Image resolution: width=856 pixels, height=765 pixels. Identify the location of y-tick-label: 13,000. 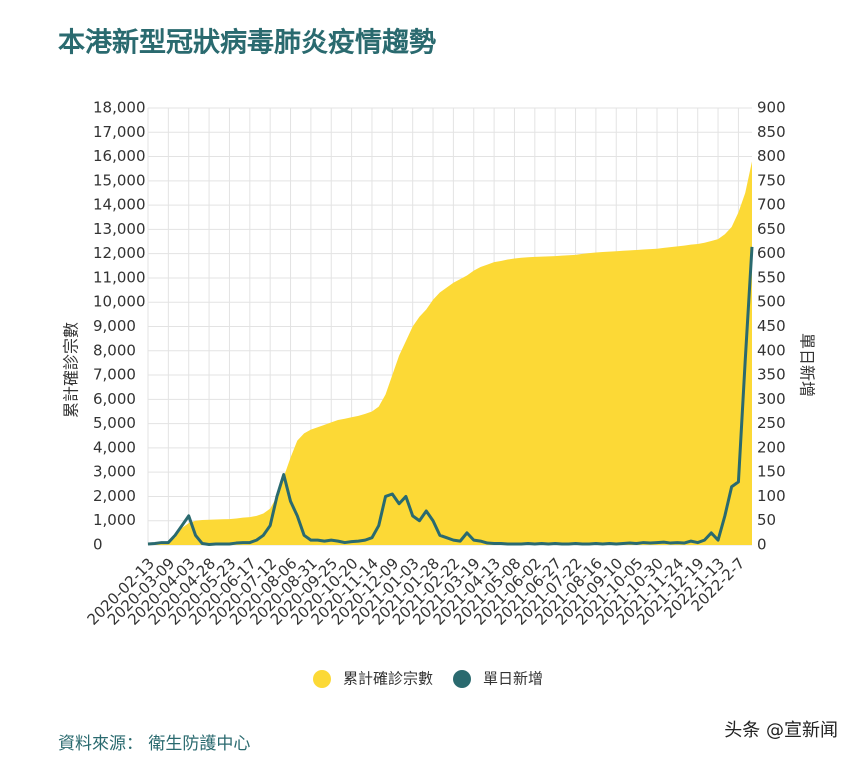
(119, 229).